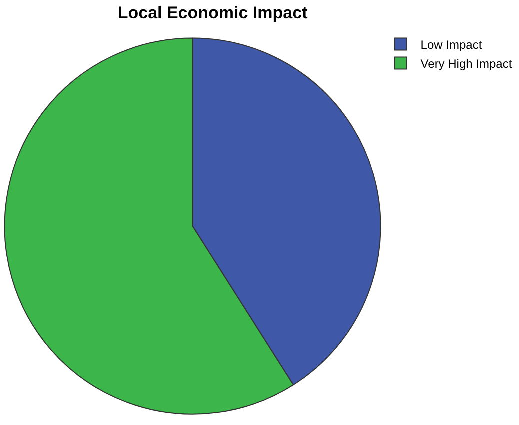 Image resolution: width=519 pixels, height=425 pixels. Describe the element at coordinates (466, 63) in the screenshot. I see `legend-label: Very High Impact` at that location.